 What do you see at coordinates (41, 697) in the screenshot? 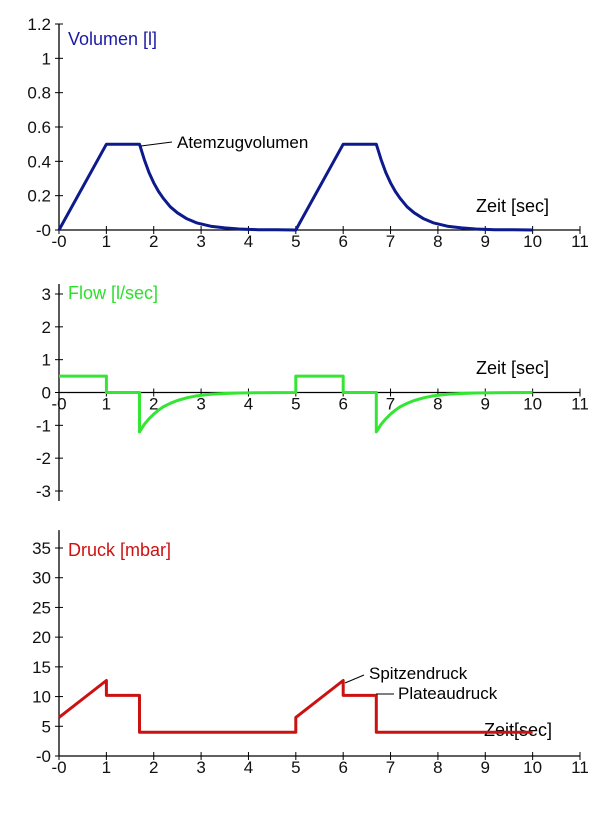
I see `pressure-y-tick-label: 10` at bounding box center [41, 697].